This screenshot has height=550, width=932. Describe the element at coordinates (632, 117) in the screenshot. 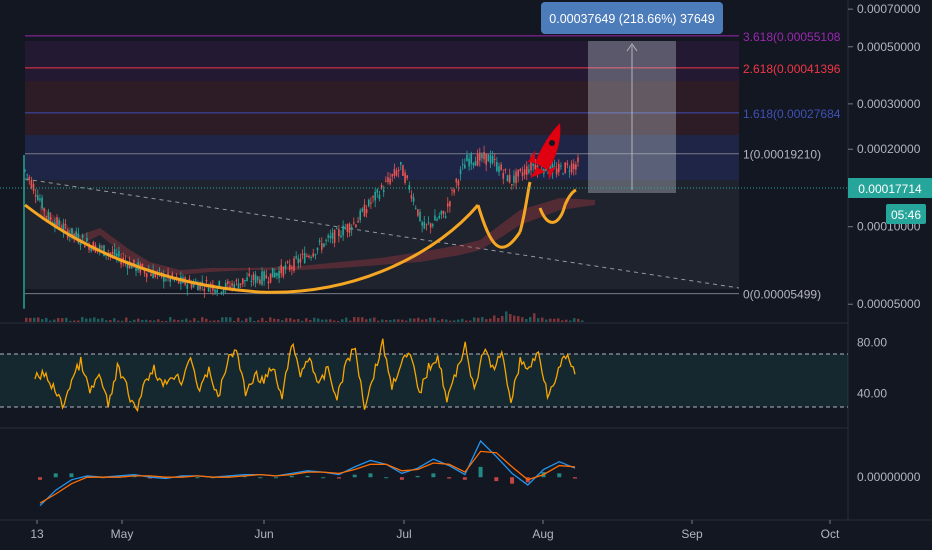

I see `measure-tool` at that location.